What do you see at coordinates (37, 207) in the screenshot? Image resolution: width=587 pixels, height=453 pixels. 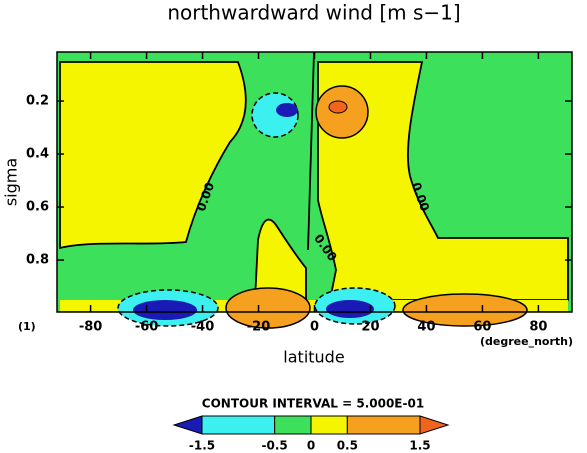 I see `y-tick-label: 0.6` at bounding box center [37, 207].